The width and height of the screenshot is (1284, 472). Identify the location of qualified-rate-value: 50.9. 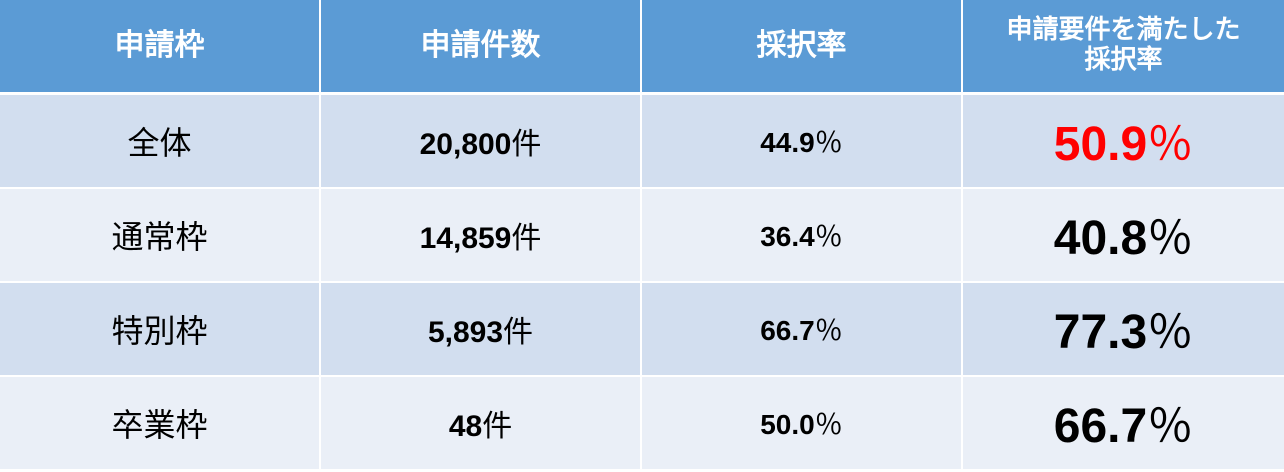
(1100, 144).